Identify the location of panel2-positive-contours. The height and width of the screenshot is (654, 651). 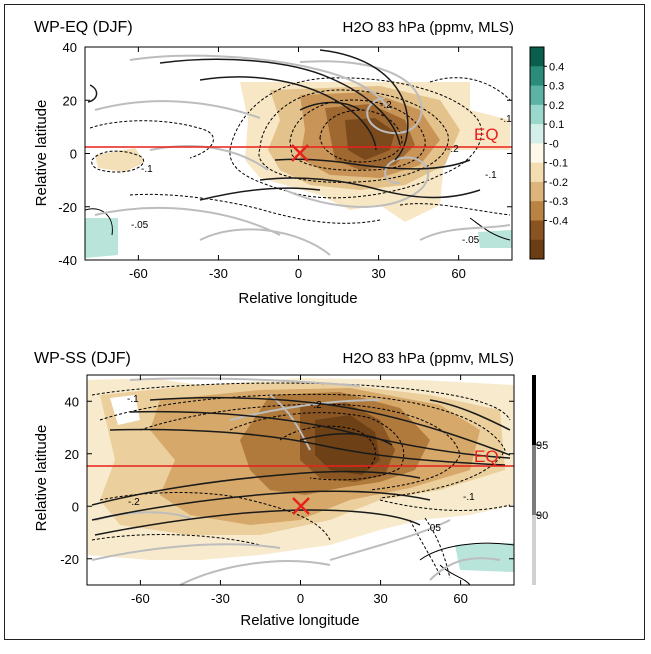
(466, 563).